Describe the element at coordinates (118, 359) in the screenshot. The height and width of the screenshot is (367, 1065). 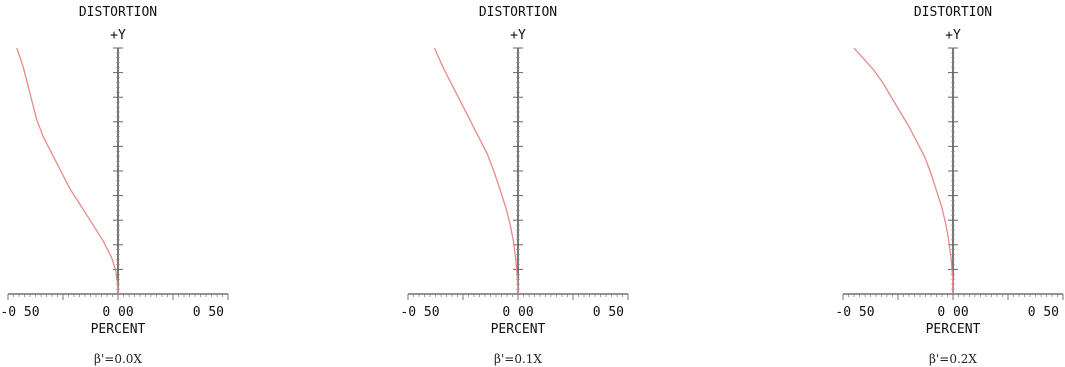
I see `chart-caption: β'=0.0X` at that location.